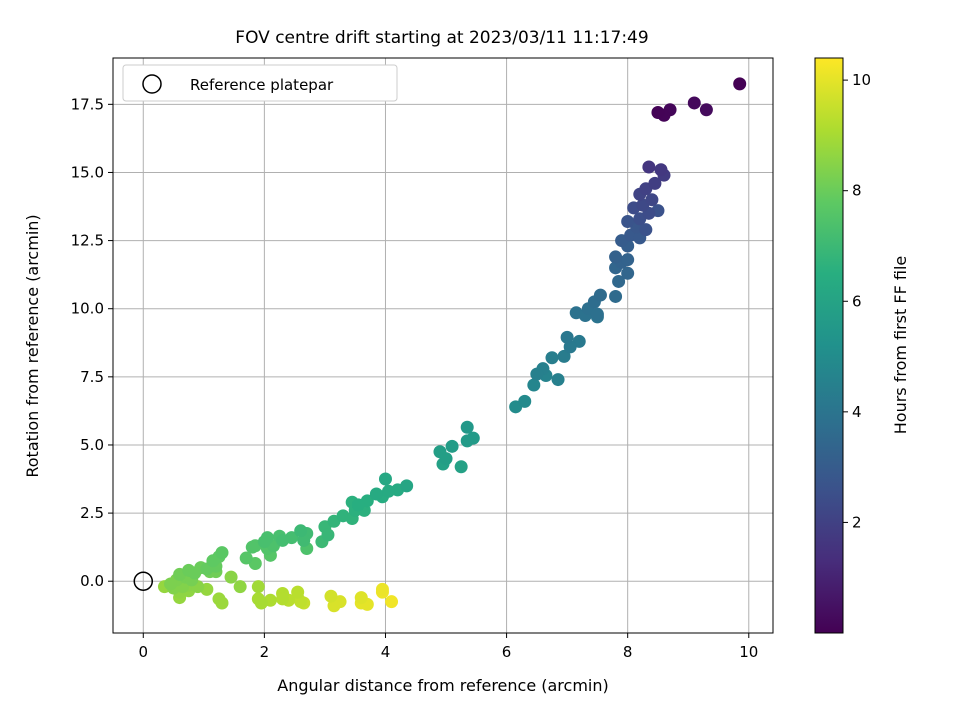 This screenshot has width=960, height=720. Describe the element at coordinates (92, 342) in the screenshot. I see `y-axis-ticks: 0.0 2.5 5.0 7.5 10.0 12.5 15.0 17.5` at that location.